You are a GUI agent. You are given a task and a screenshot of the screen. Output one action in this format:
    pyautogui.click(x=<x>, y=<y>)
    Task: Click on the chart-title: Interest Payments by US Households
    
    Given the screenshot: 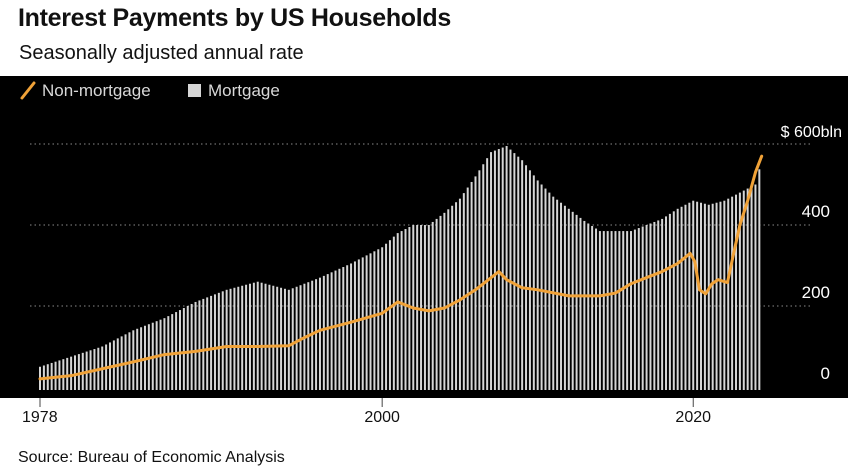 What is the action you would take?
    pyautogui.click(x=234, y=18)
    